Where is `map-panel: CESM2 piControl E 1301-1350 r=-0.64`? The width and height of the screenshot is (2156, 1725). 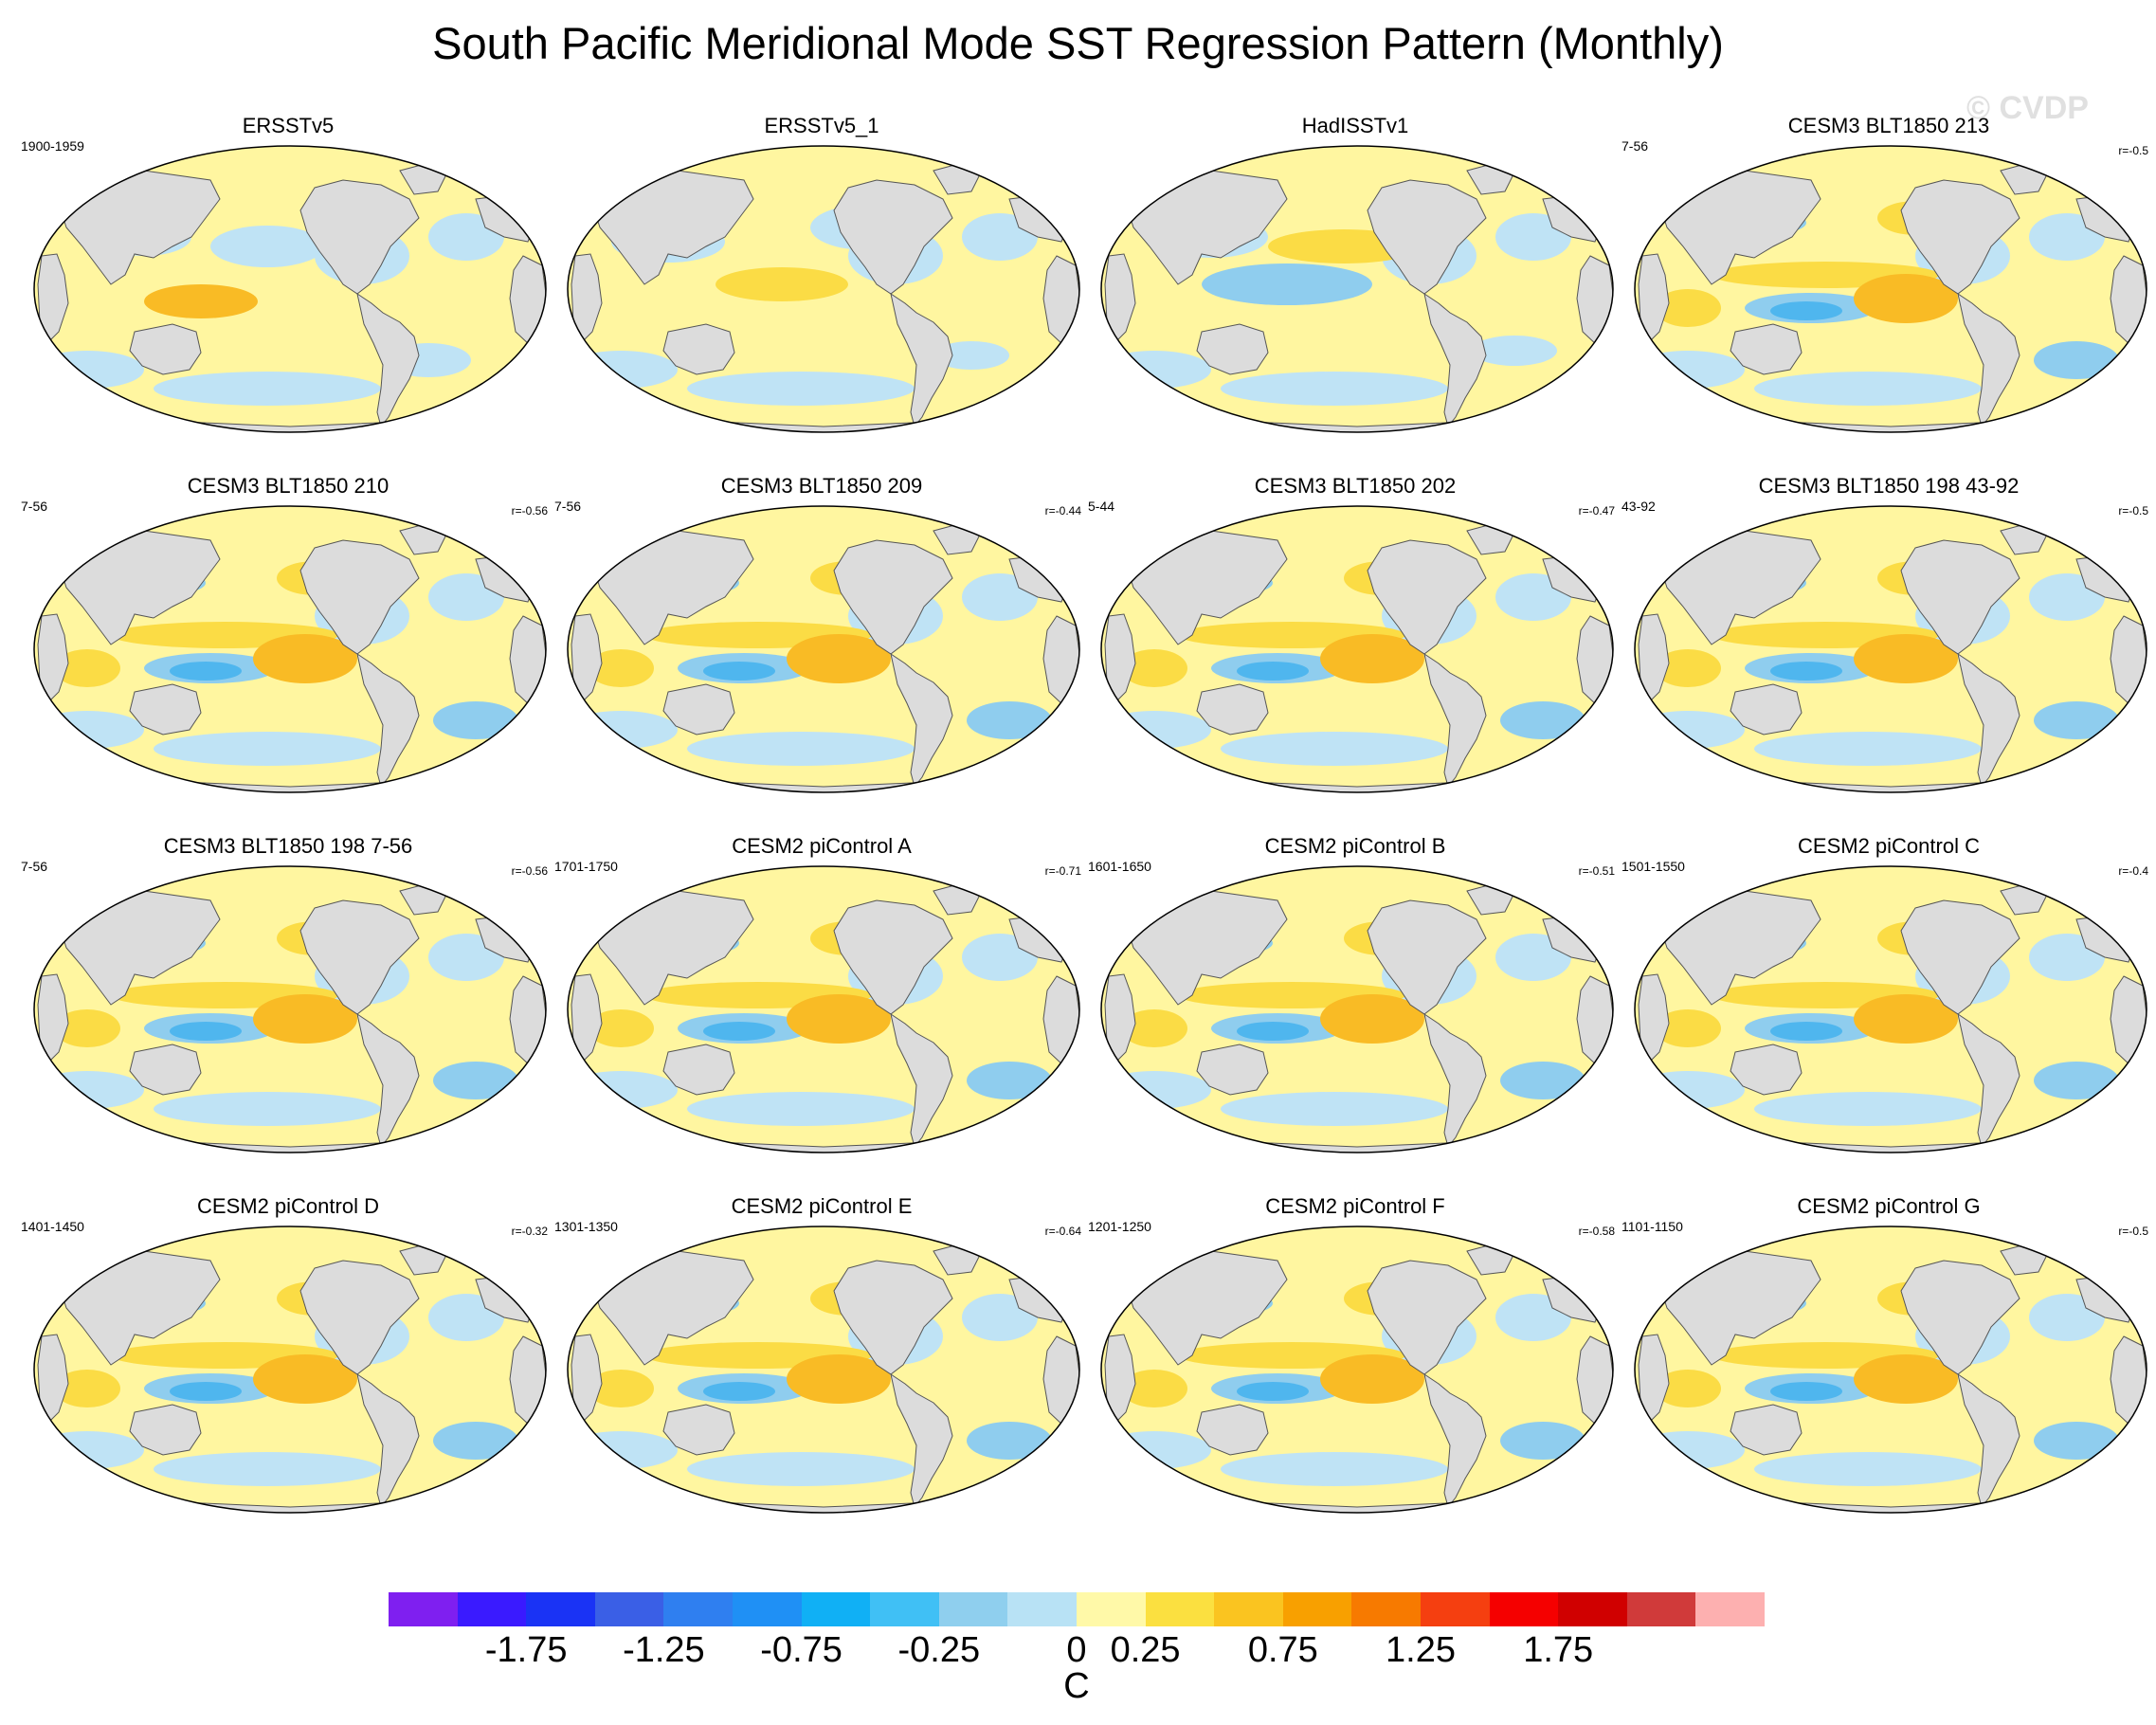
map-panel: CESM2 piControl E 1301-1350 r=-0.64 is located at coordinates (822, 1364).